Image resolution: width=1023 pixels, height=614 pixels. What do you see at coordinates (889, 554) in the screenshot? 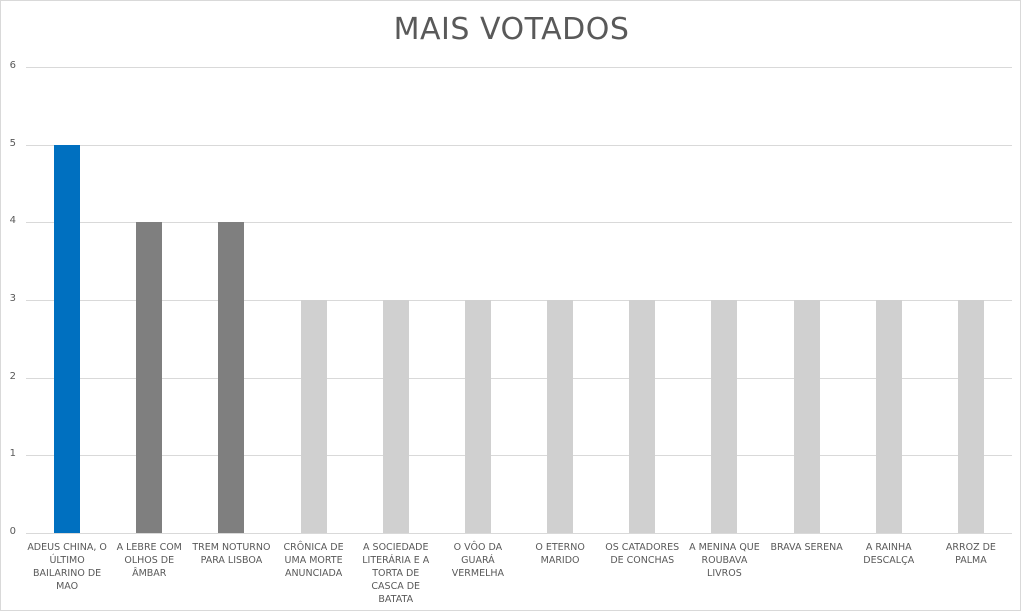
I see `x-tick-label: A RAINHA DESCALÇA` at bounding box center [889, 554].